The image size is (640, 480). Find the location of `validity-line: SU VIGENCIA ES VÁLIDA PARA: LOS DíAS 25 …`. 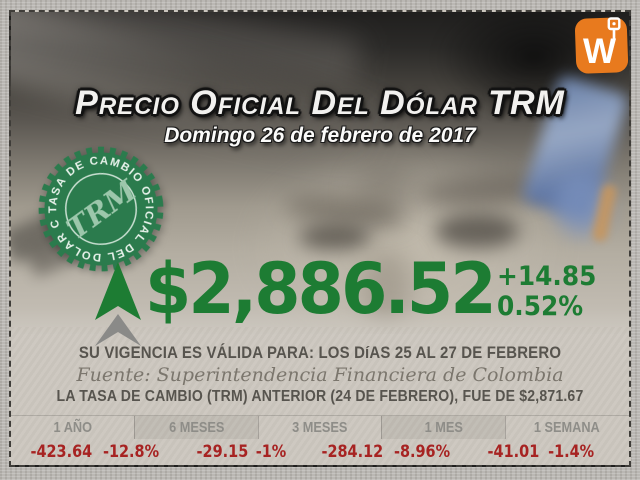

validity-line: SU VIGENCIA ES VÁLIDA PARA: LOS DíAS 25 … is located at coordinates (320, 352).